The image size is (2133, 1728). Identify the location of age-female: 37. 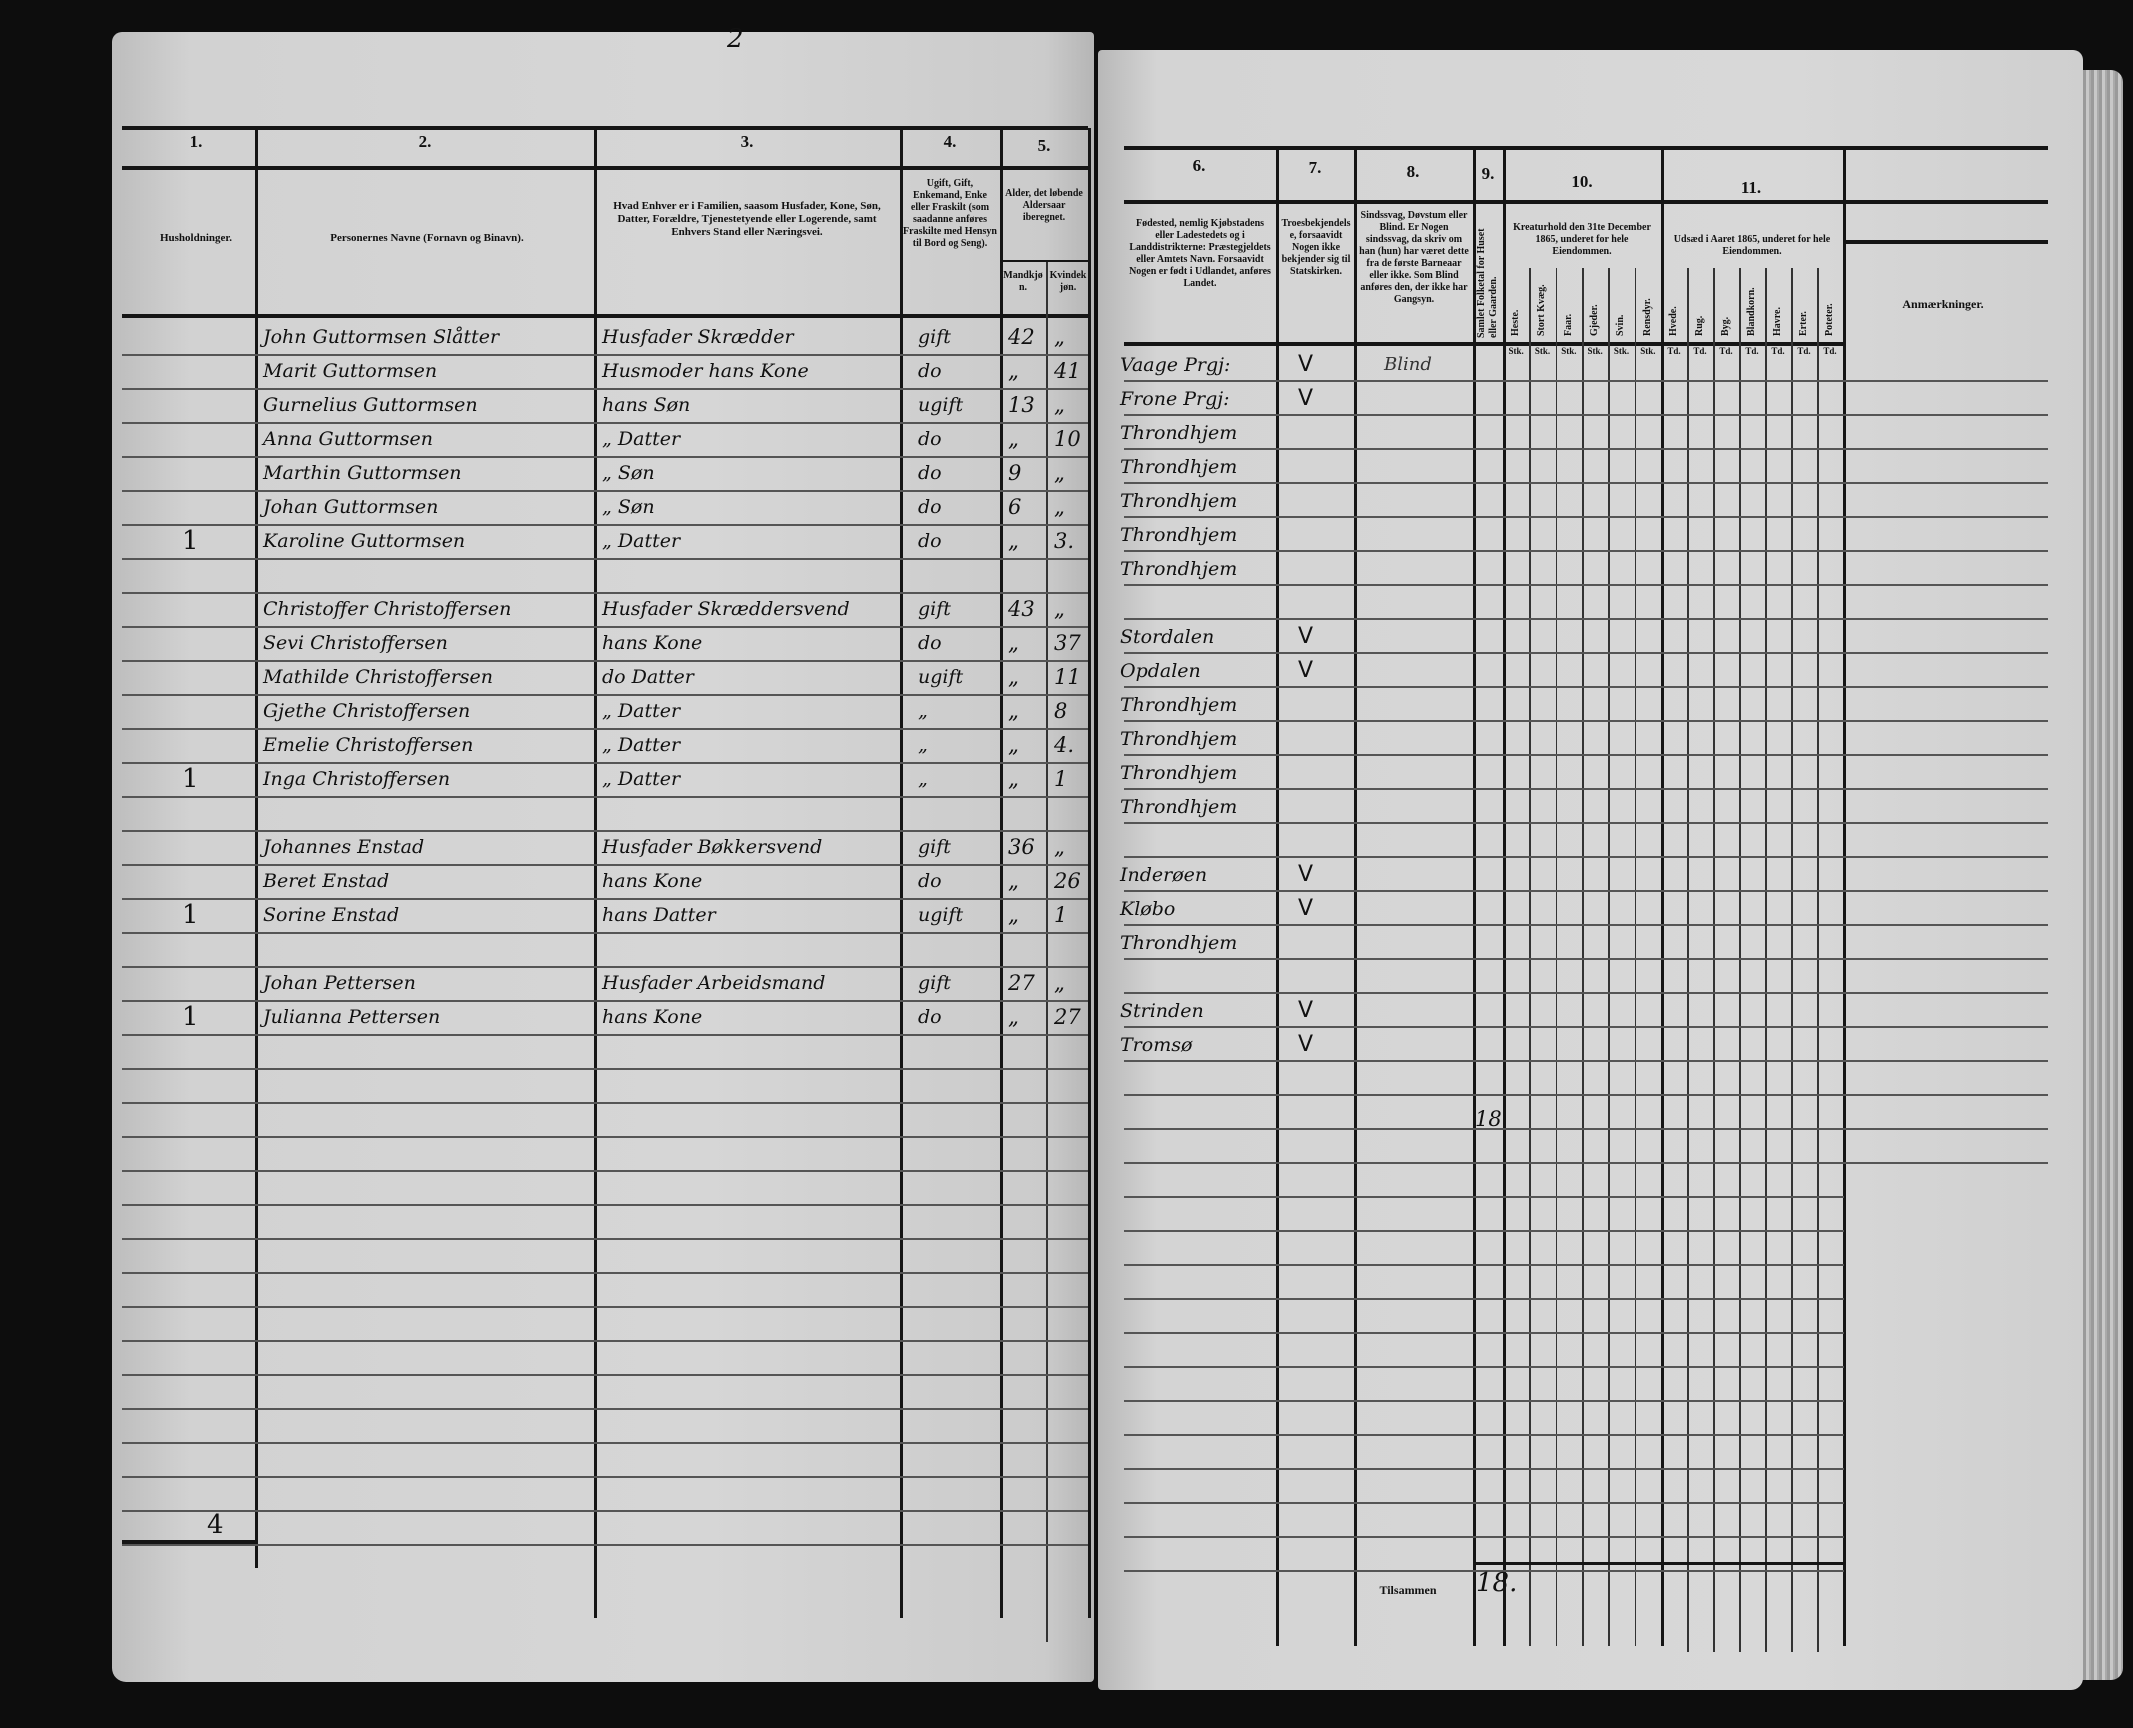
(1067, 643).